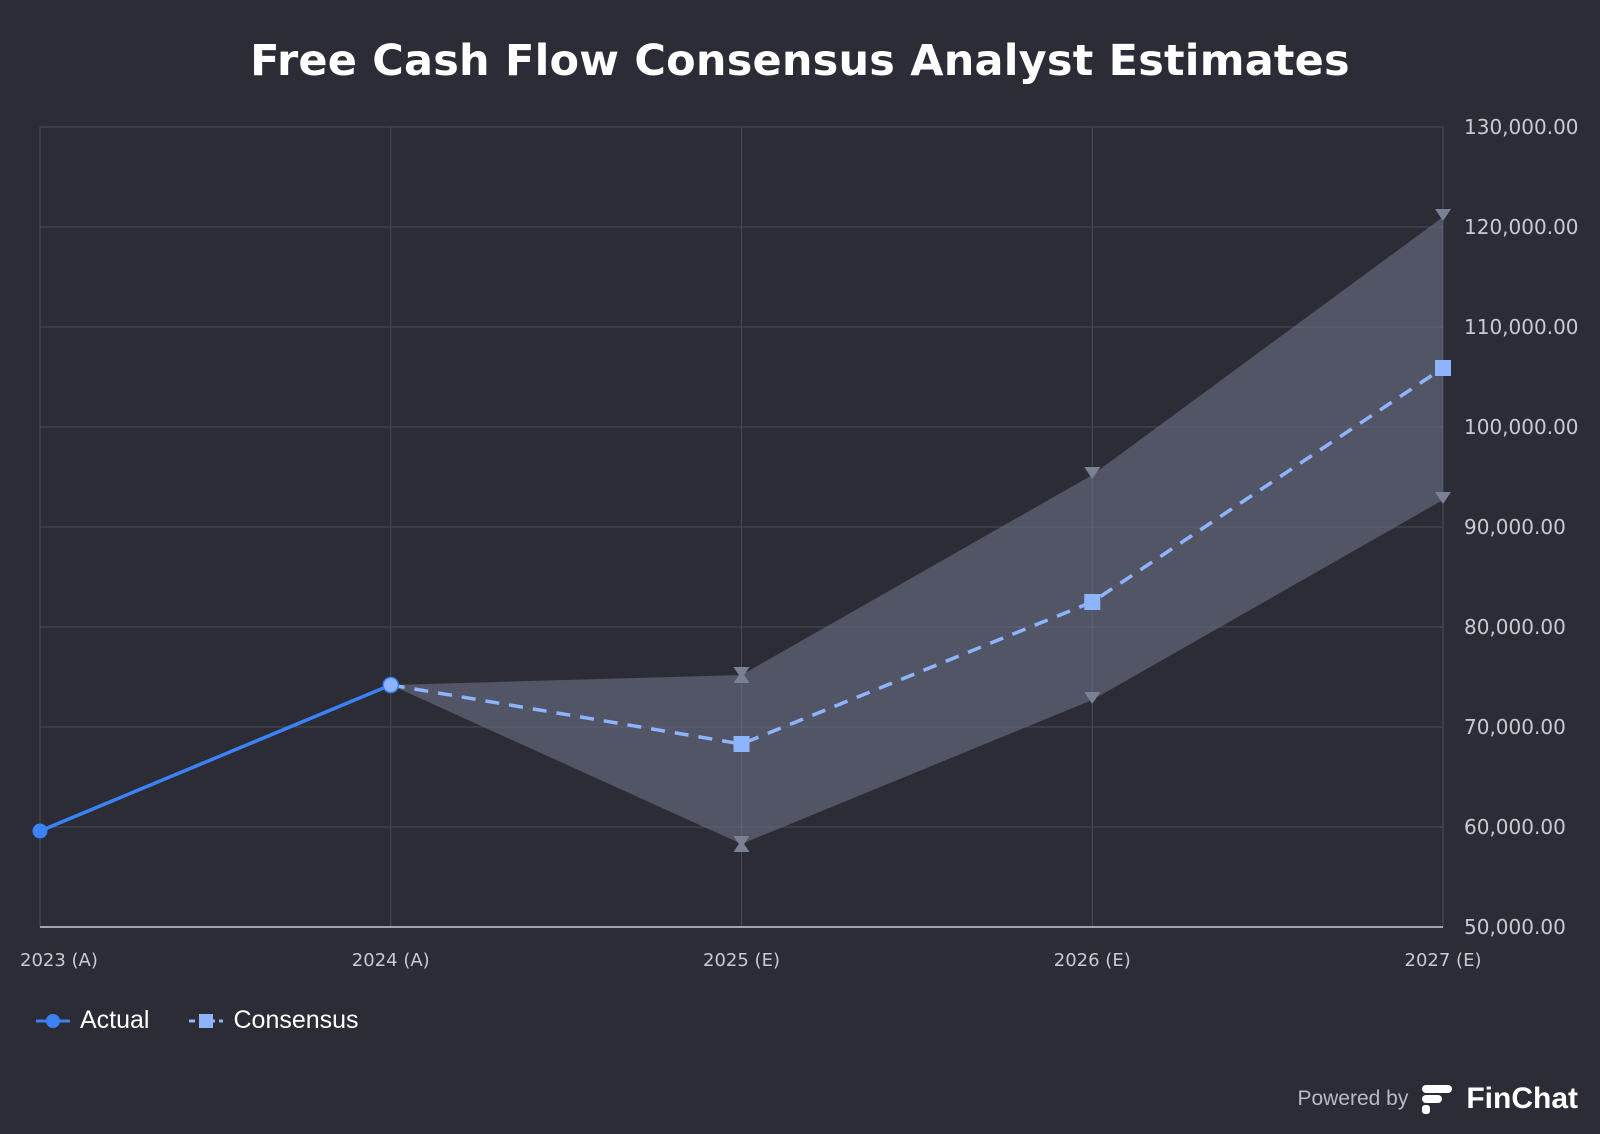 The image size is (1600, 1134). Describe the element at coordinates (1521, 227) in the screenshot. I see `y-tick-label: 120,000.00` at that location.